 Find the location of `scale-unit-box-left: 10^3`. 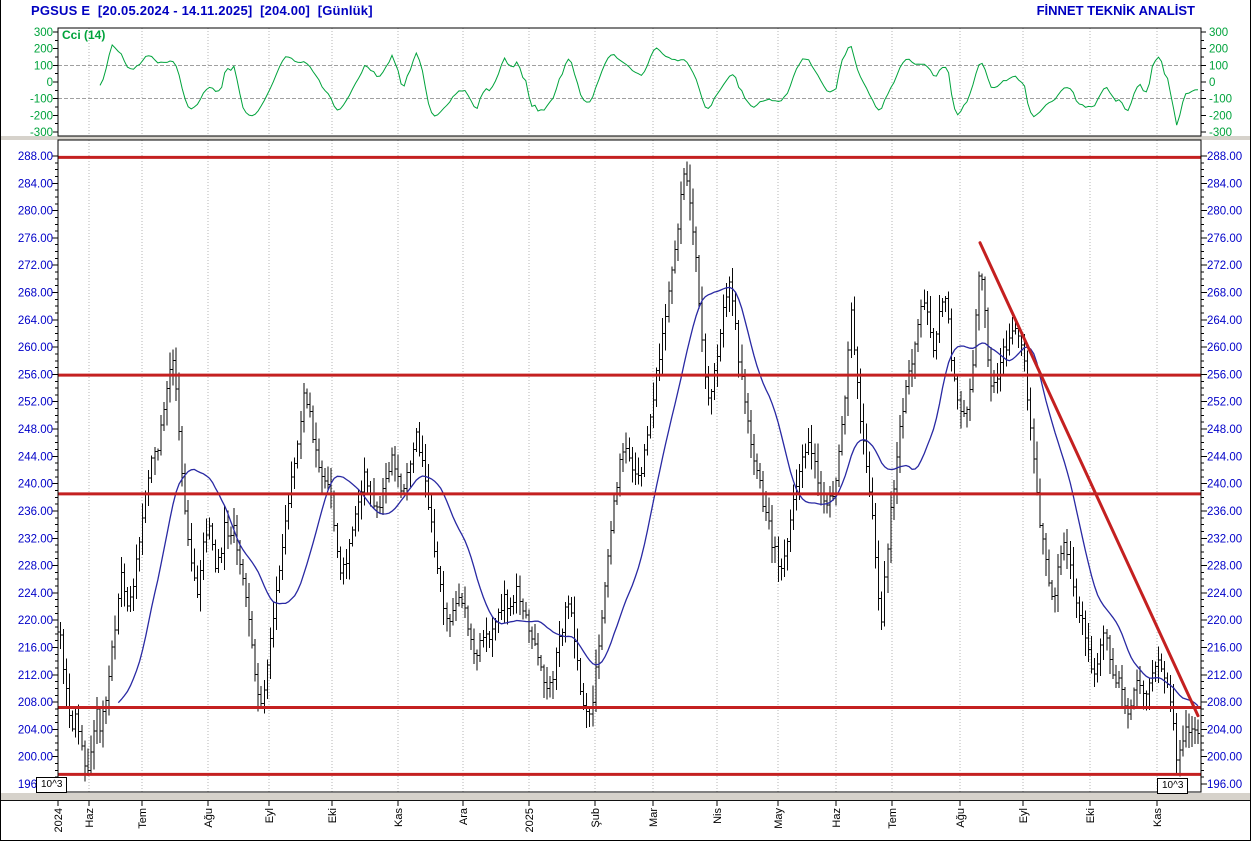

scale-unit-box-left: 10^3 is located at coordinates (52, 785).